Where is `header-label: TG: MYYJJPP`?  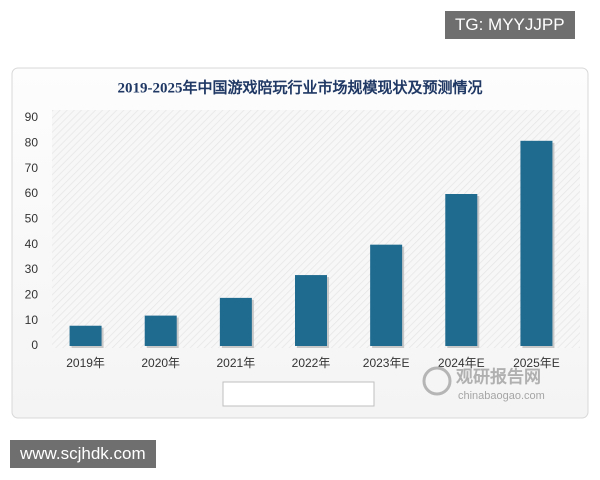
header-label: TG: MYYJJPP is located at coordinates (510, 25).